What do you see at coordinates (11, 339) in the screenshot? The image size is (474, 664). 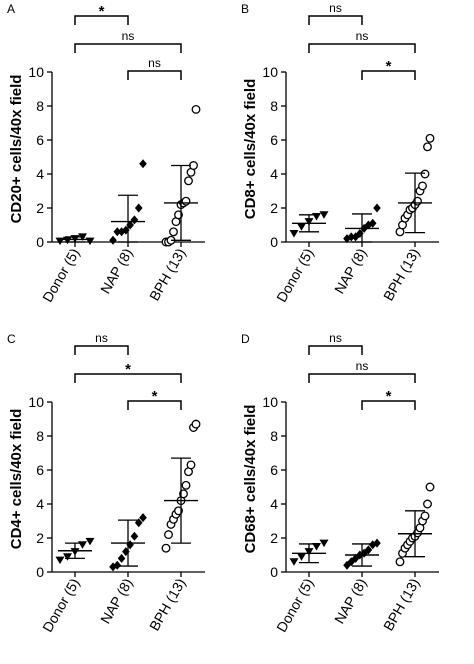 I see `panel-letter: C` at bounding box center [11, 339].